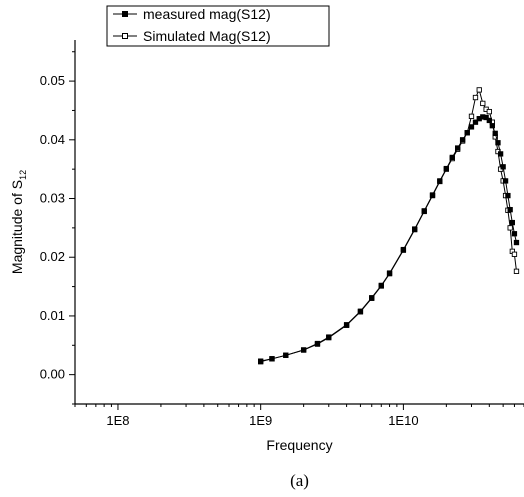  I want to click on y-tick-label: 0.04, so click(52, 139).